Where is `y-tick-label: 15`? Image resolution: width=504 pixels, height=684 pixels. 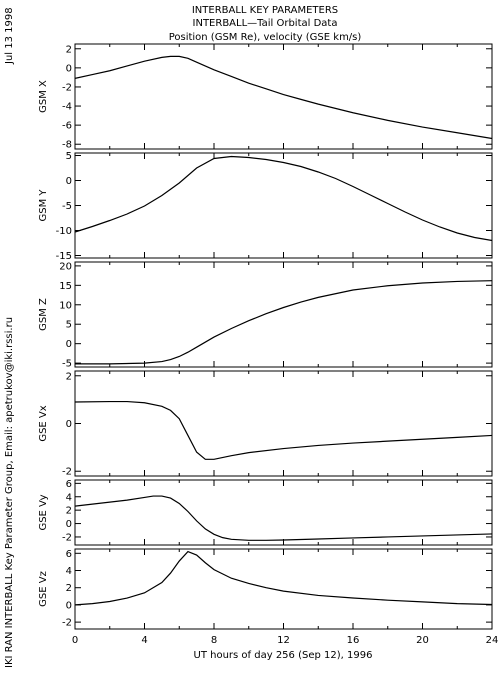 y-tick-label: 15 is located at coordinates (65, 286).